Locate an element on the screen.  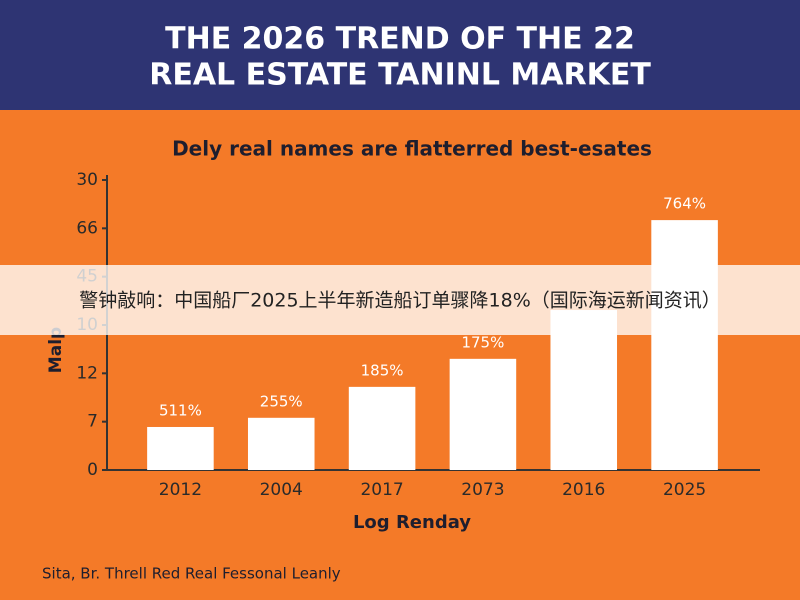
y-tick-label: 0 is located at coordinates (92, 470).